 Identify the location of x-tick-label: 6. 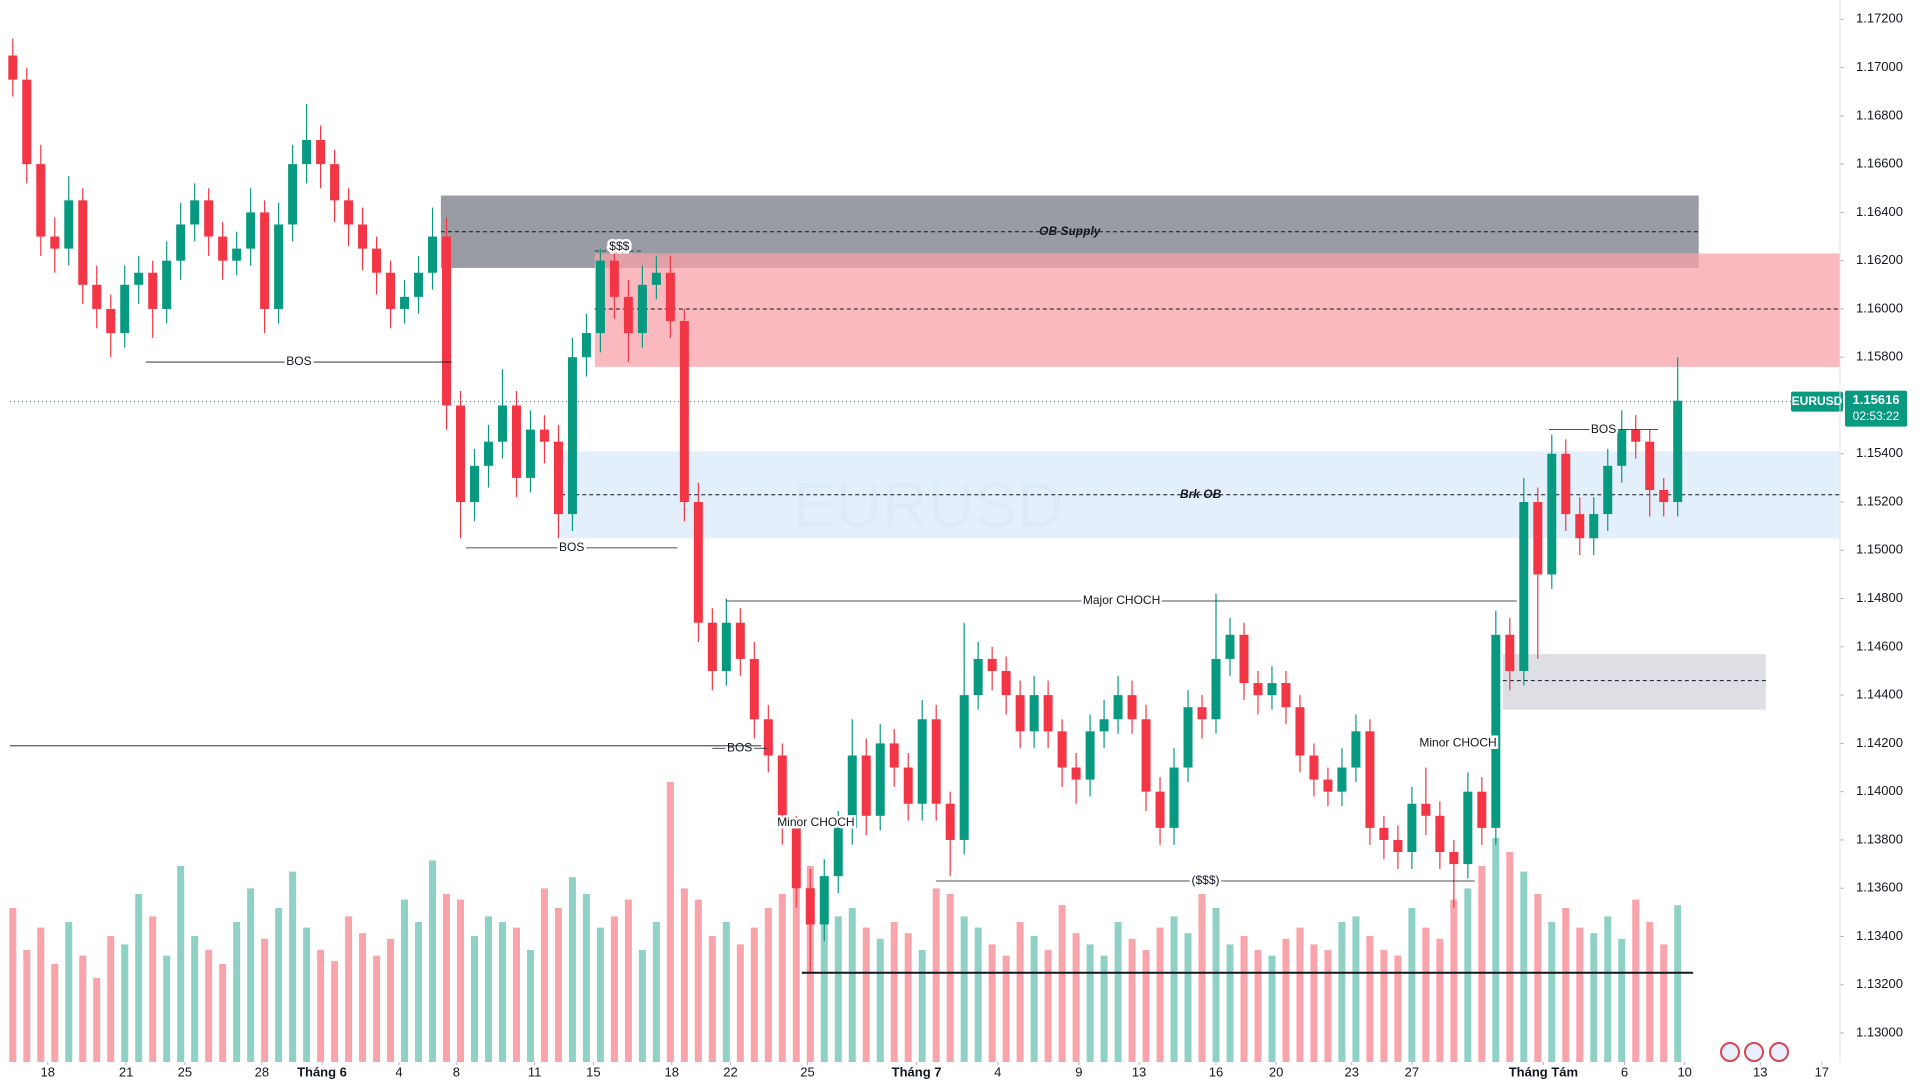
(1624, 1071).